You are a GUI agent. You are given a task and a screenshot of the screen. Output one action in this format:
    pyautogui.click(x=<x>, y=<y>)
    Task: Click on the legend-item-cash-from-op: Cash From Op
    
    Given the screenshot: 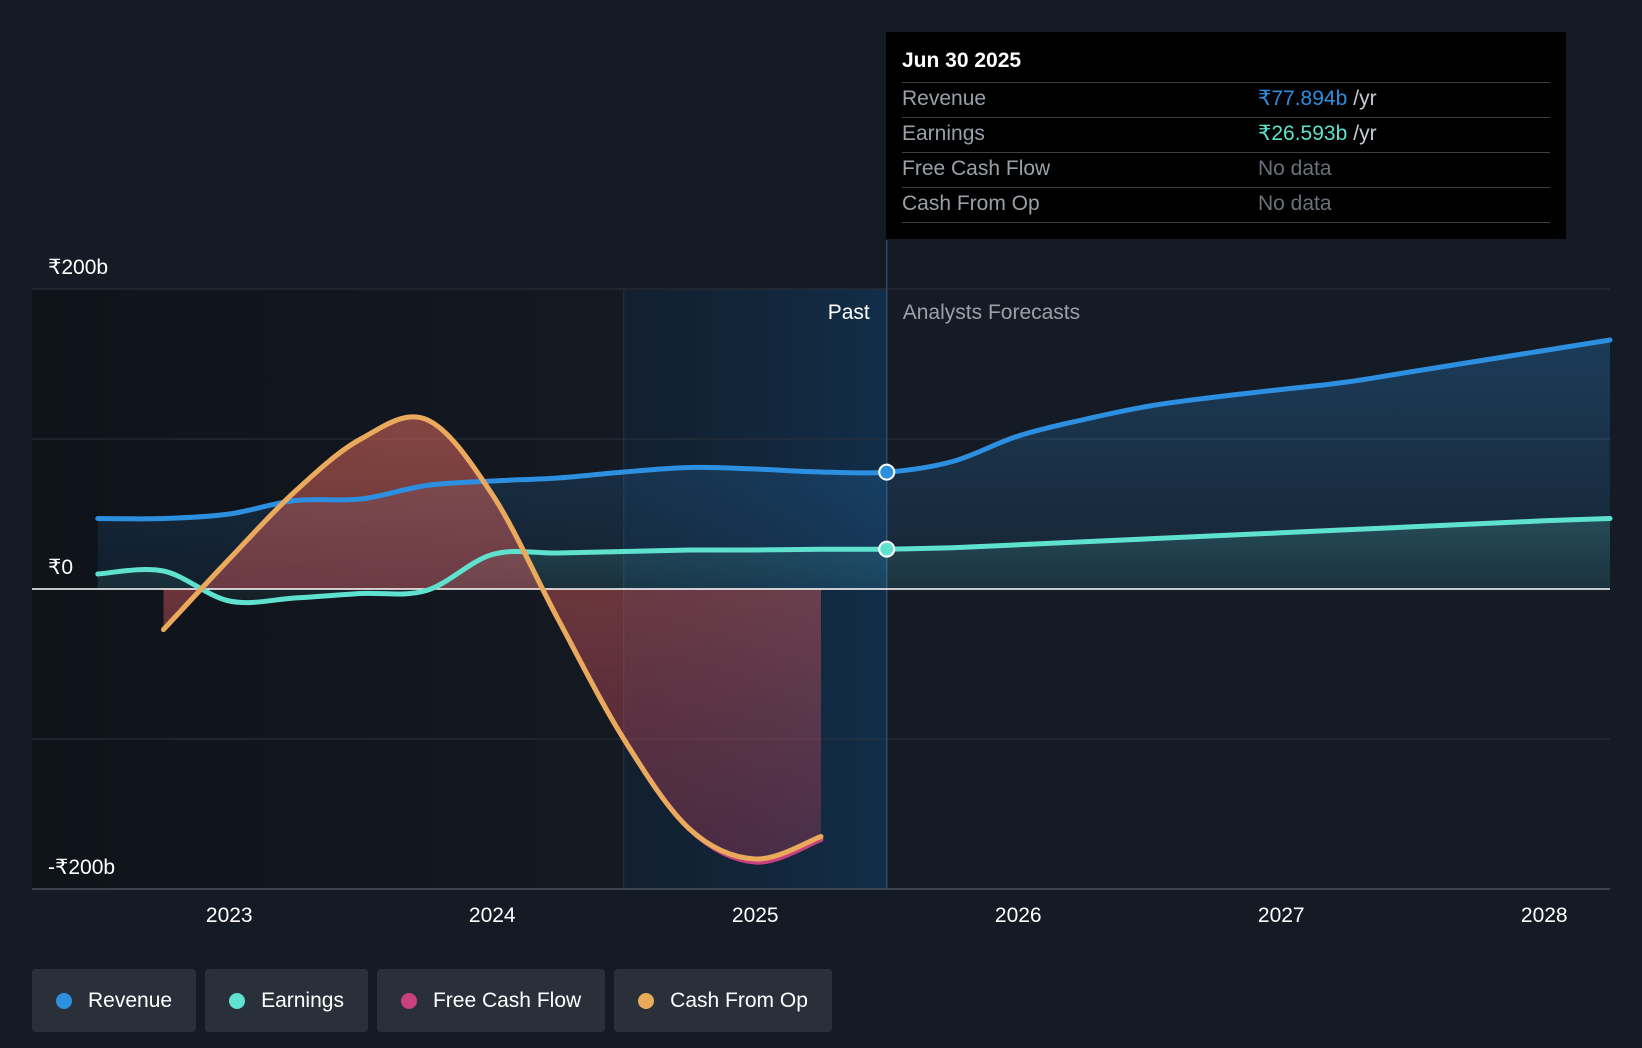 What is the action you would take?
    pyautogui.click(x=723, y=1000)
    